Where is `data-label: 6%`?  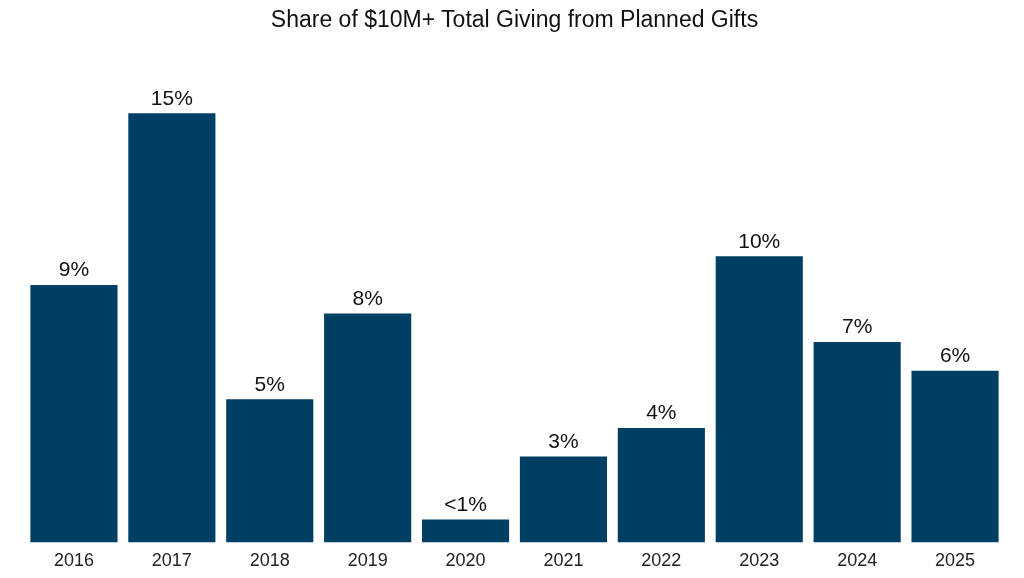
data-label: 6% is located at coordinates (955, 355).